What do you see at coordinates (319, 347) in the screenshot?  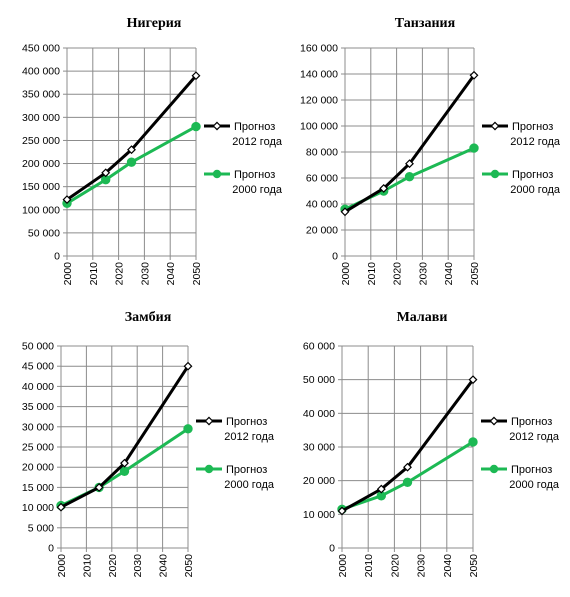 I see `y-tick-label: 60 000` at bounding box center [319, 347].